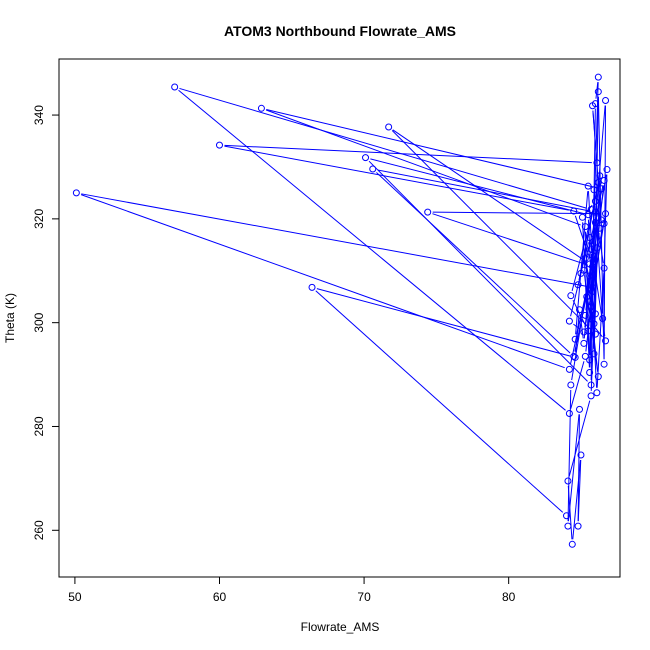 The image size is (650, 650). Describe the element at coordinates (364, 597) in the screenshot. I see `x-tick-label: 70` at that location.